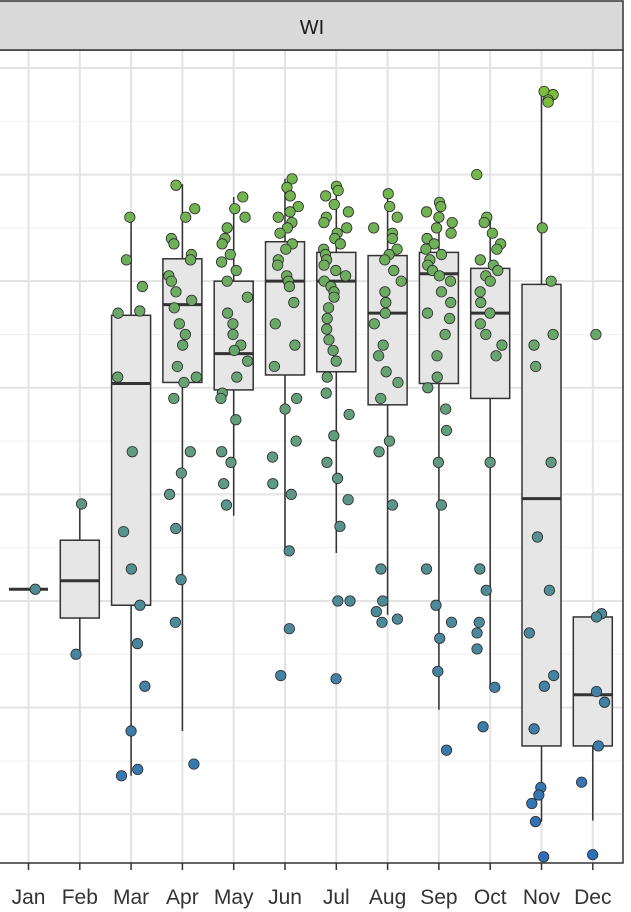 The height and width of the screenshot is (912, 631). Describe the element at coordinates (131, 495) in the screenshot. I see `box-mar` at that location.